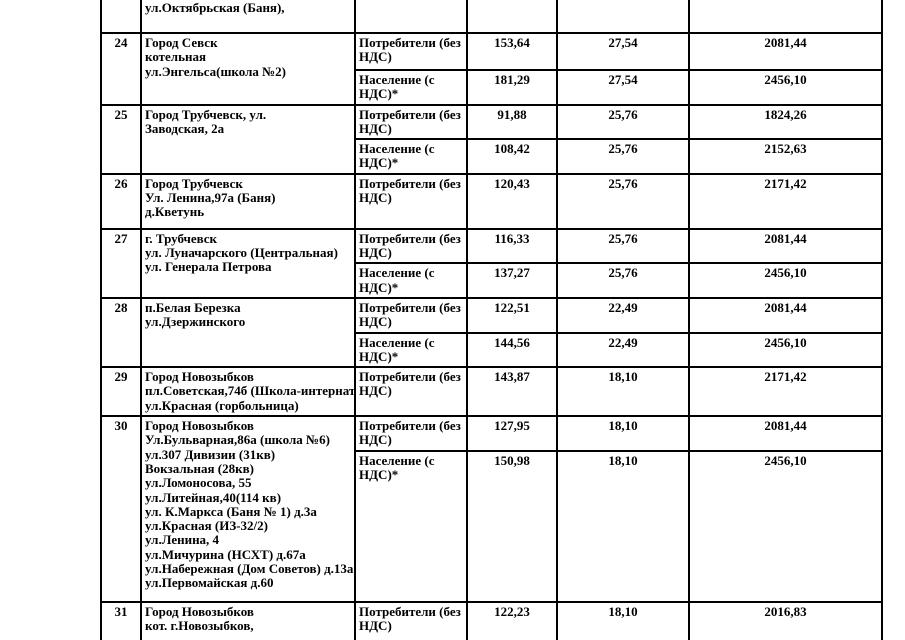  Describe the element at coordinates (121, 69) in the screenshot. I see `row-number: 24` at that location.